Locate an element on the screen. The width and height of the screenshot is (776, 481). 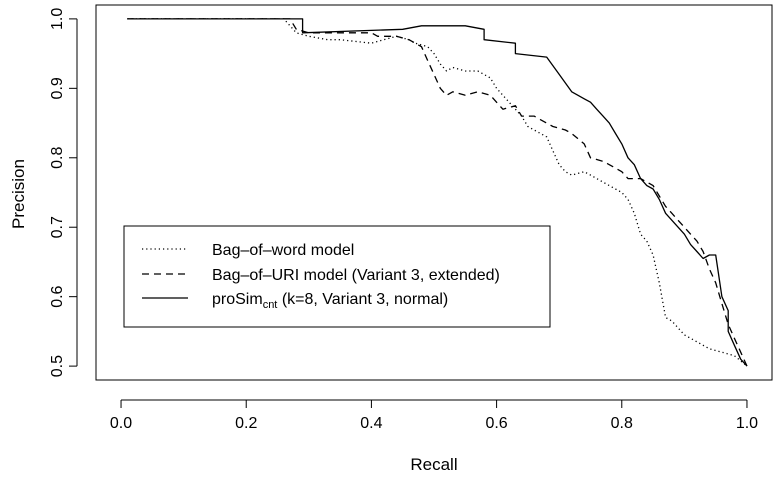
legend-label: proSimcnt (k=8, Variant 3, normal) is located at coordinates (330, 301).